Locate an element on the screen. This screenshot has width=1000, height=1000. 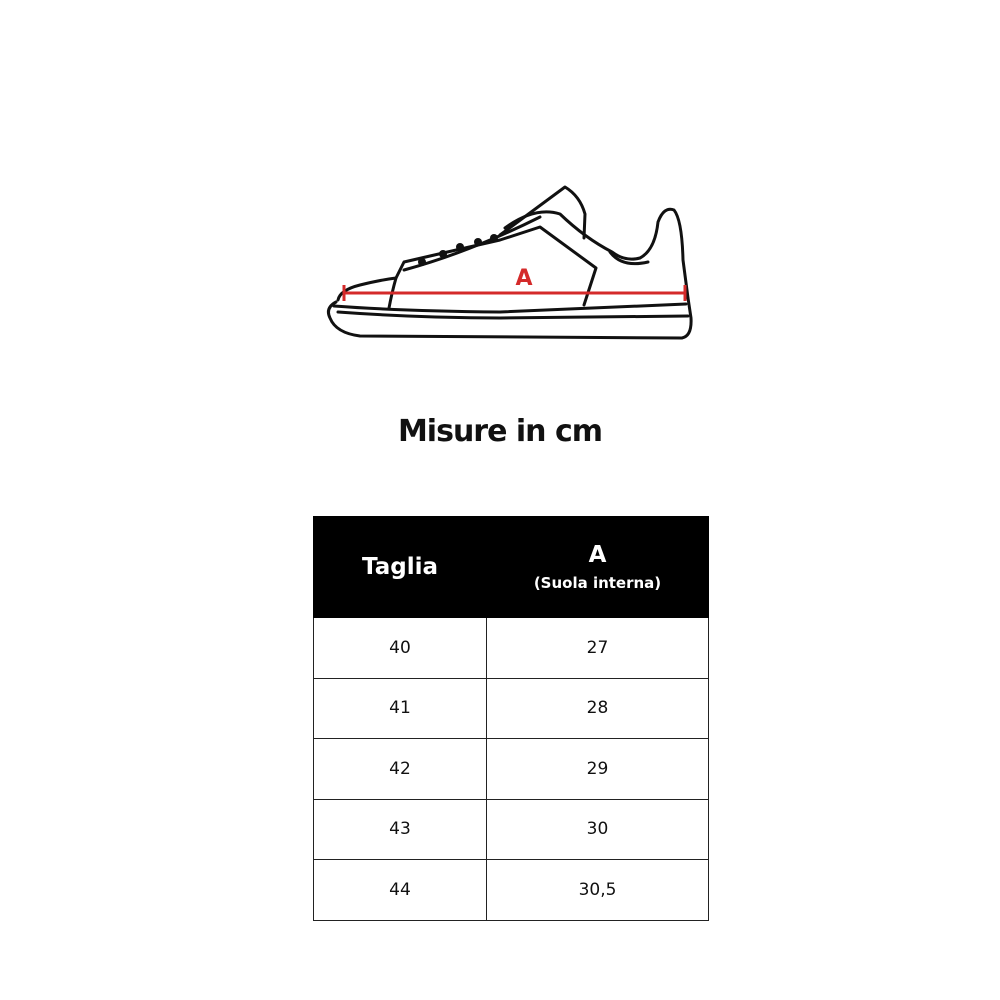
shoe-sole is located at coordinates (510, 318).